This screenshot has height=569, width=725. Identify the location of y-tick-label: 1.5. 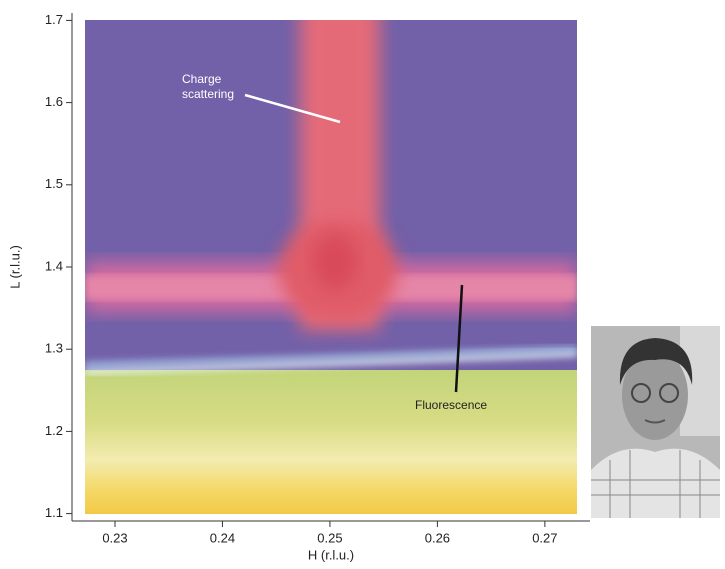
(54, 183).